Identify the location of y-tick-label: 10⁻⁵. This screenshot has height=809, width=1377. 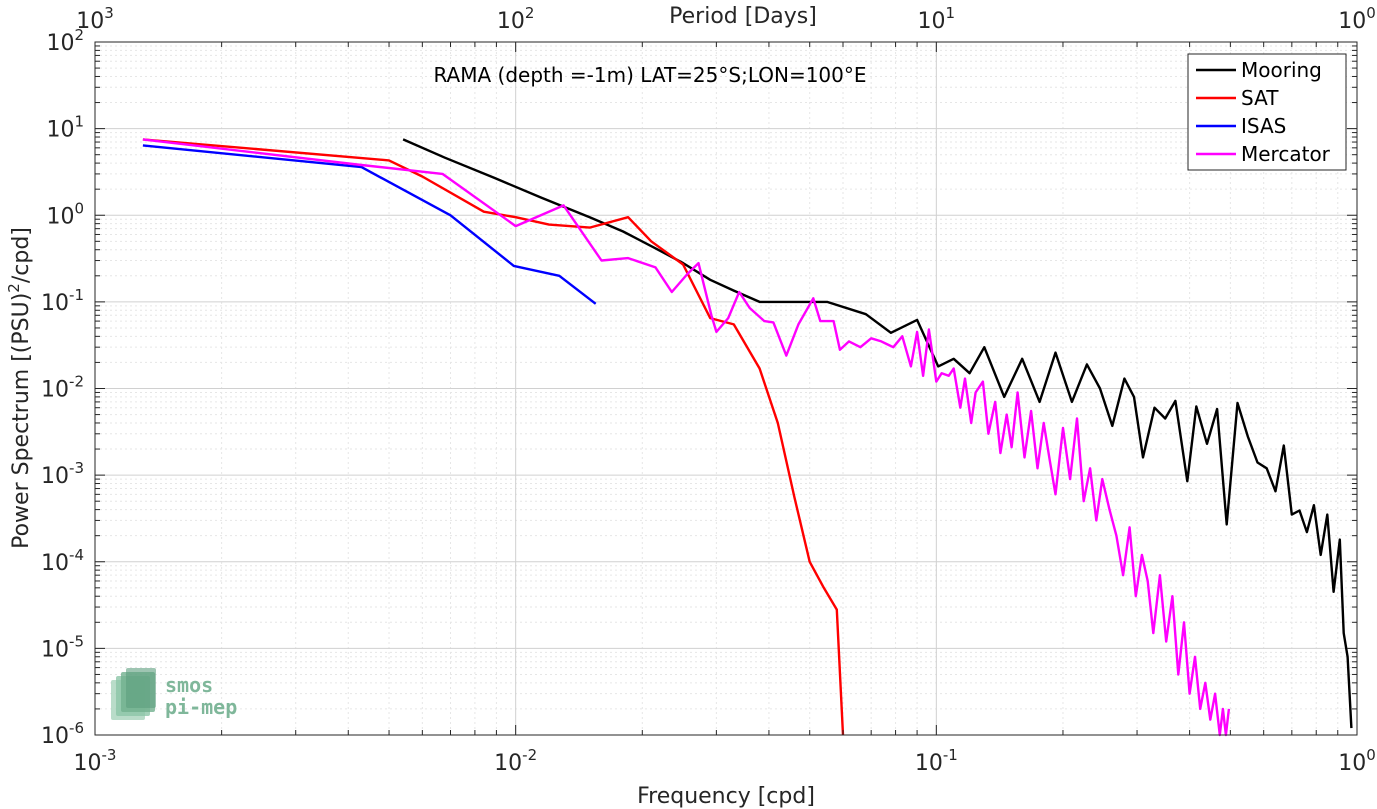
(62, 647).